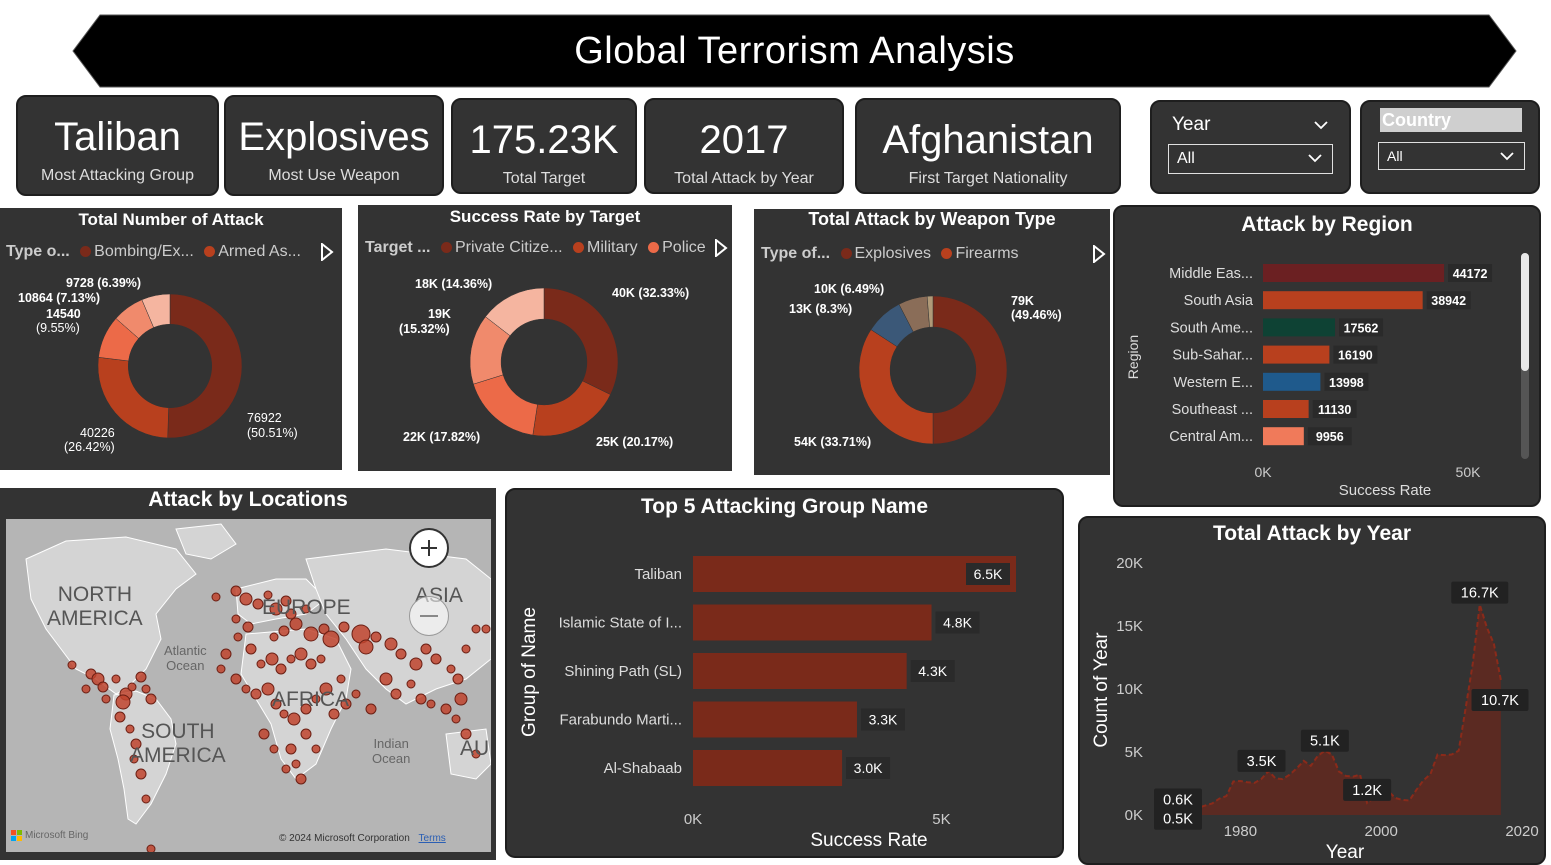 This screenshot has height=865, width=1551. What do you see at coordinates (432, 838) in the screenshot?
I see `terms-link: Terms` at bounding box center [432, 838].